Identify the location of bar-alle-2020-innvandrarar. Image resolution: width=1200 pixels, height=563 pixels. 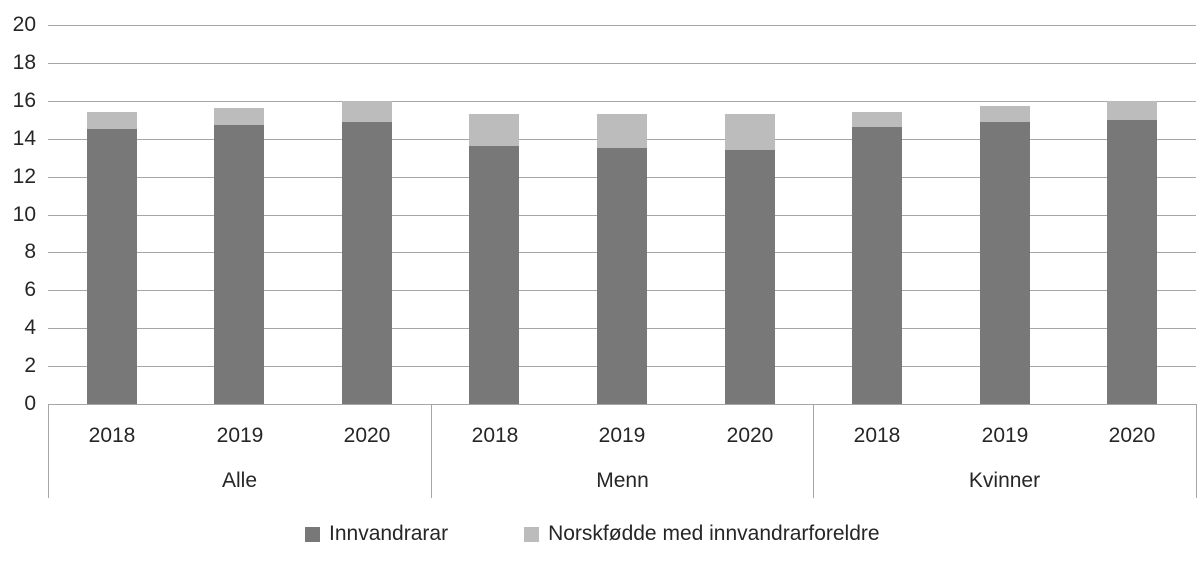
(367, 262).